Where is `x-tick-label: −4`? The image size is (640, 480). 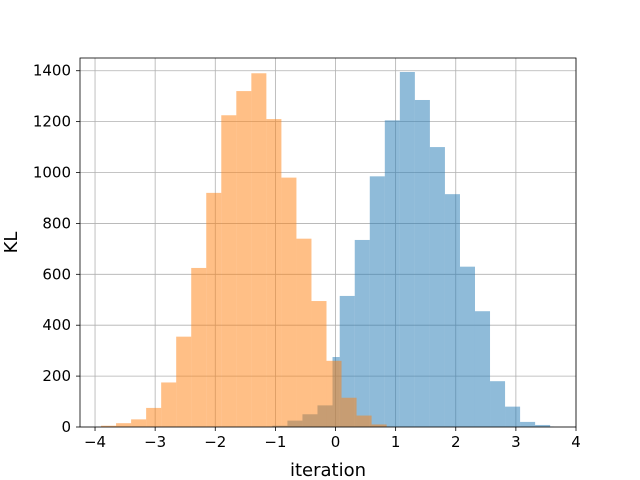 x-tick-label: −4 is located at coordinates (95, 442).